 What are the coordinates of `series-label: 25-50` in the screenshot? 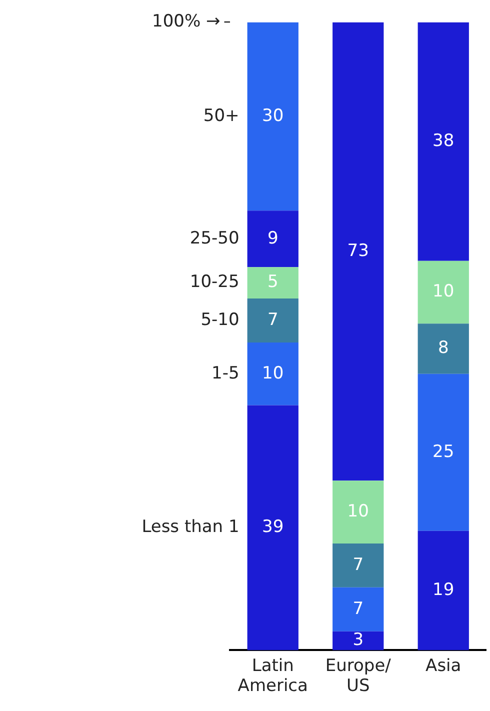 It's located at (215, 238).